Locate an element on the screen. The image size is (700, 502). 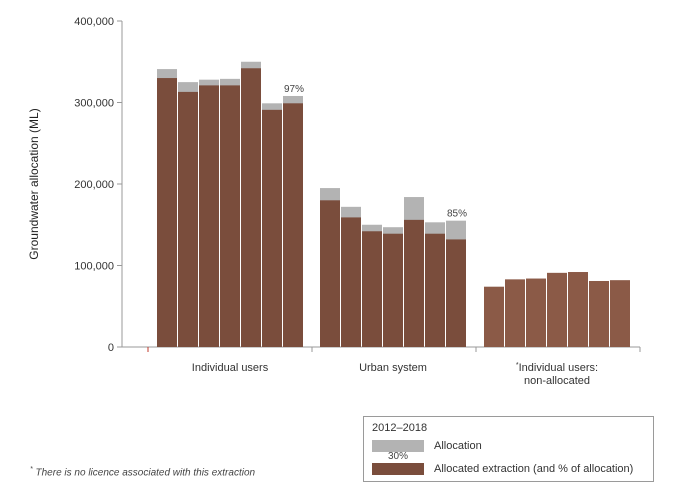
y-tick-label: 0 is located at coordinates (111, 348).